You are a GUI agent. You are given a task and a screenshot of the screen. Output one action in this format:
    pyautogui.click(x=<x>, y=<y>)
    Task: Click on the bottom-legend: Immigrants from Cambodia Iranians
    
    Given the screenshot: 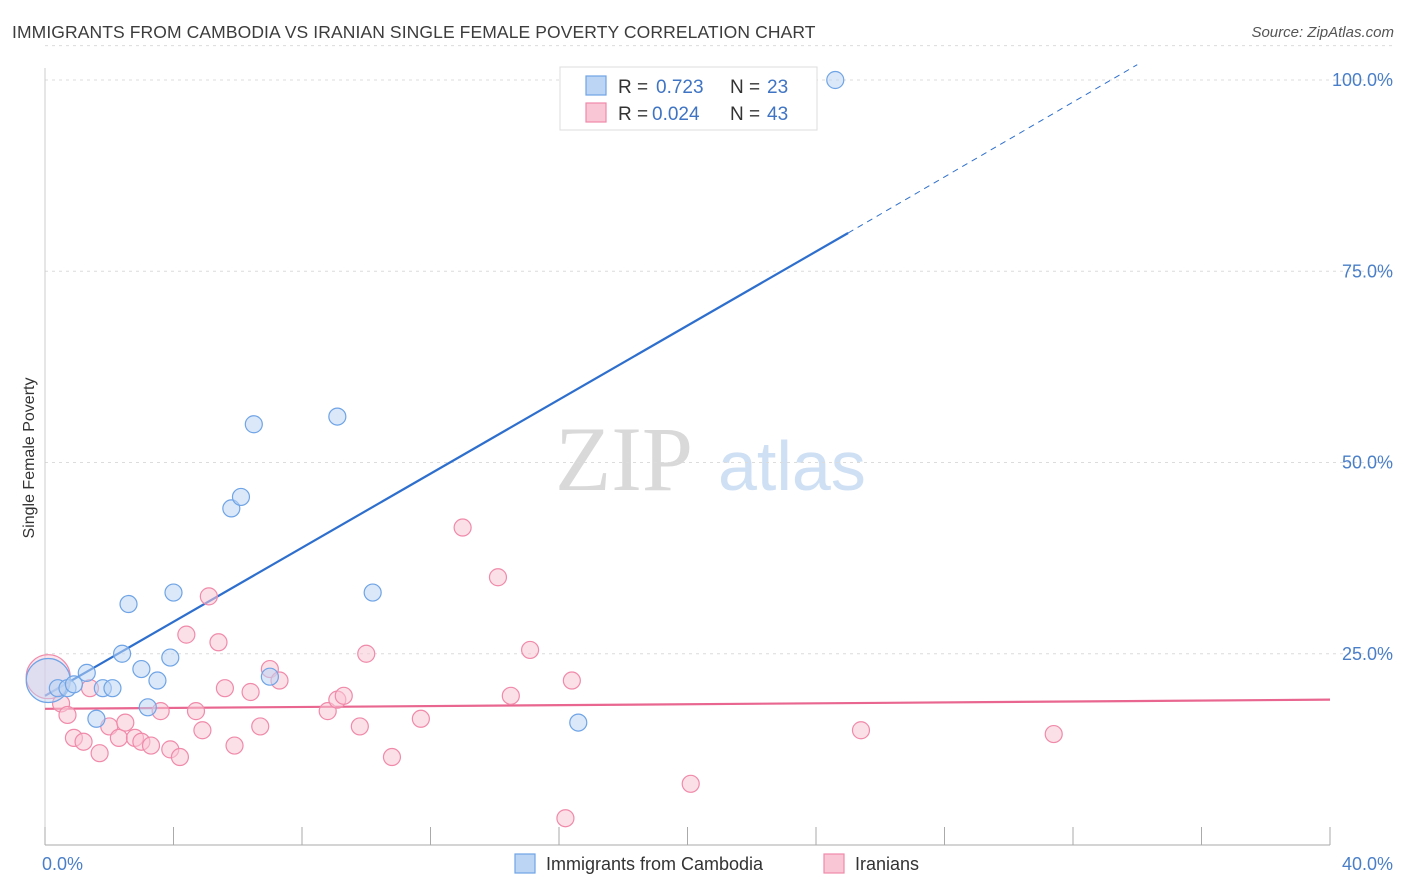 What is the action you would take?
    pyautogui.click(x=716, y=863)
    